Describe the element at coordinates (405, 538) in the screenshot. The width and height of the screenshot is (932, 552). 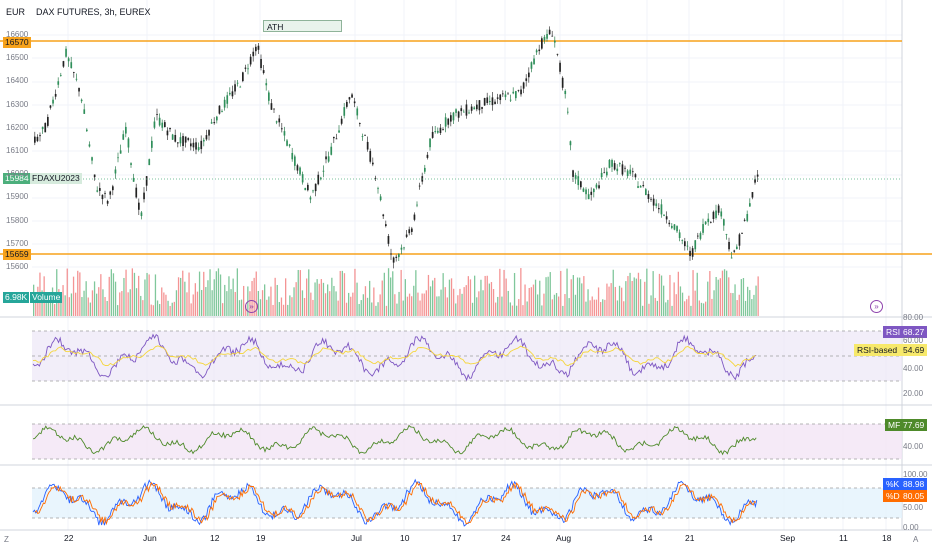
I see `time-axis-label: 10` at that location.